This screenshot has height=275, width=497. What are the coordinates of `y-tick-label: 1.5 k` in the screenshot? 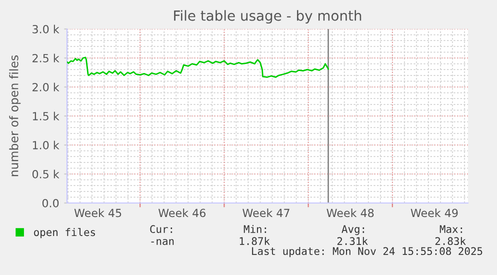 It's located at (46, 116).